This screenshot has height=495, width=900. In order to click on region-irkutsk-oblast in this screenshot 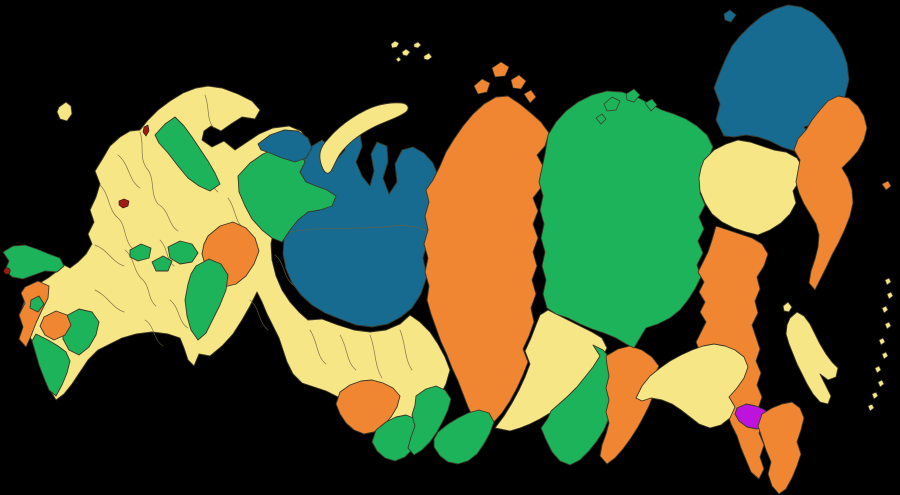, I will do `click(551, 370)`.